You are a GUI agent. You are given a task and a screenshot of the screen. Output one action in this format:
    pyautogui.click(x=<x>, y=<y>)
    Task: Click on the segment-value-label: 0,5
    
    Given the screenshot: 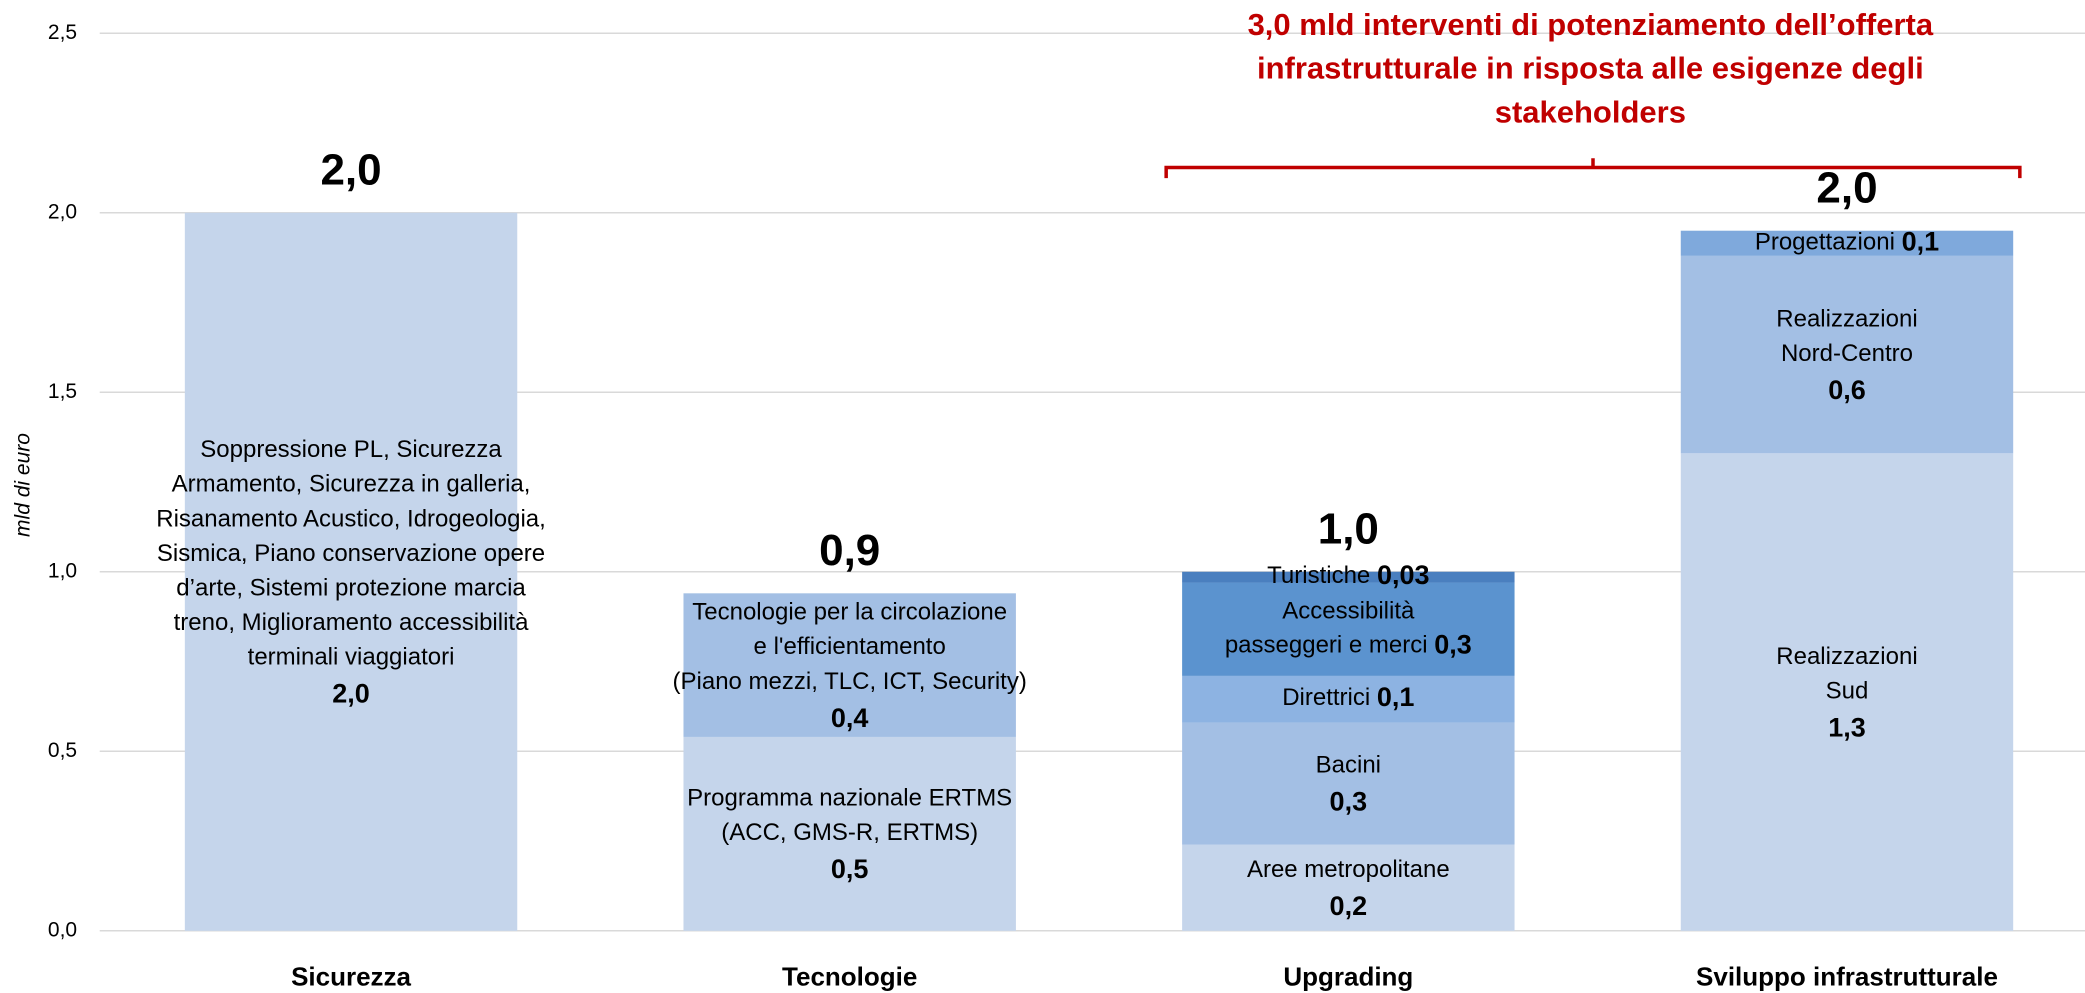 What is the action you would take?
    pyautogui.click(x=850, y=869)
    